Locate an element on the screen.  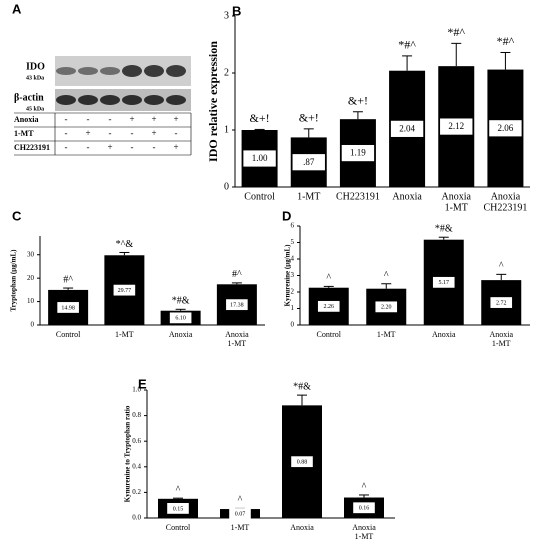
value-label: 0.07 is located at coordinates (240, 514).